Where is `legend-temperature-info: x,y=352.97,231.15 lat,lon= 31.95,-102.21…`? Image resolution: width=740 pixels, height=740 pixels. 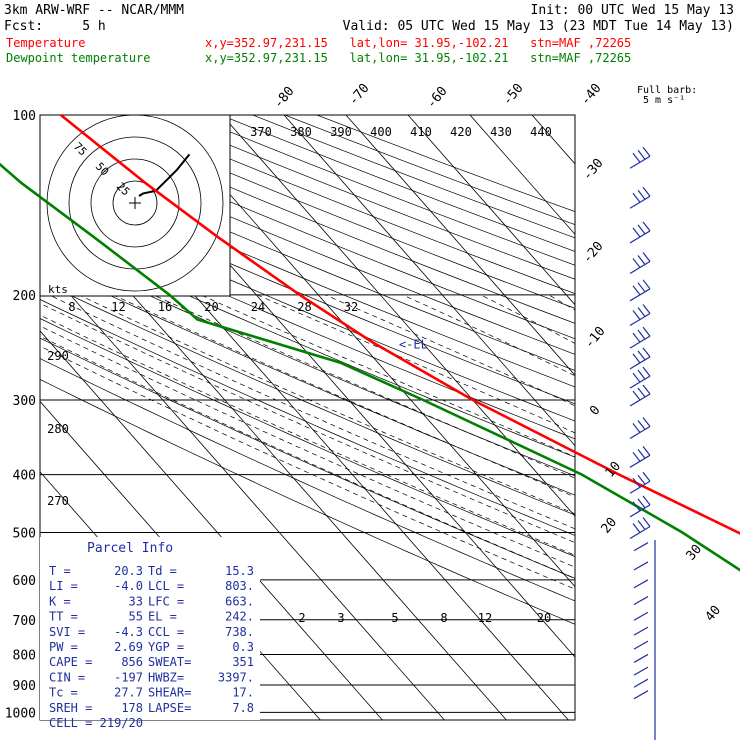
legend-temperature-info: x,y=352.97,231.15 lat,lon= 31.95,-102.21… is located at coordinates (418, 43).